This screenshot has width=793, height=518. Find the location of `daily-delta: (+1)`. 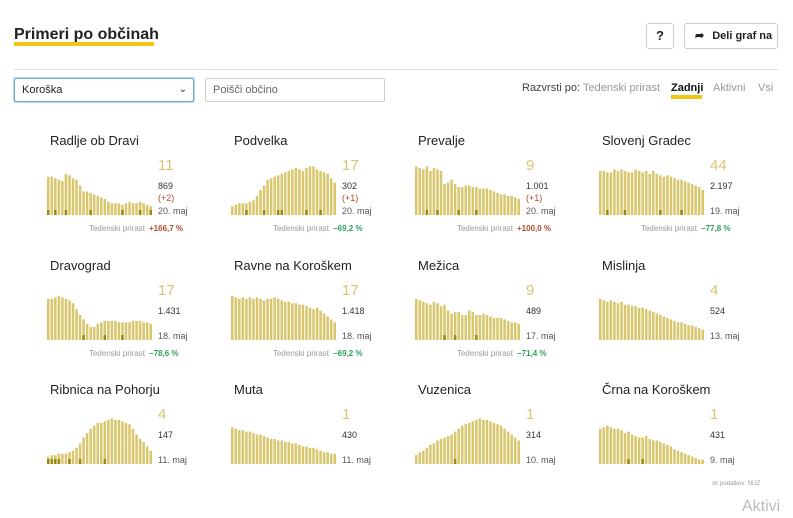

daily-delta: (+1) is located at coordinates (534, 198).